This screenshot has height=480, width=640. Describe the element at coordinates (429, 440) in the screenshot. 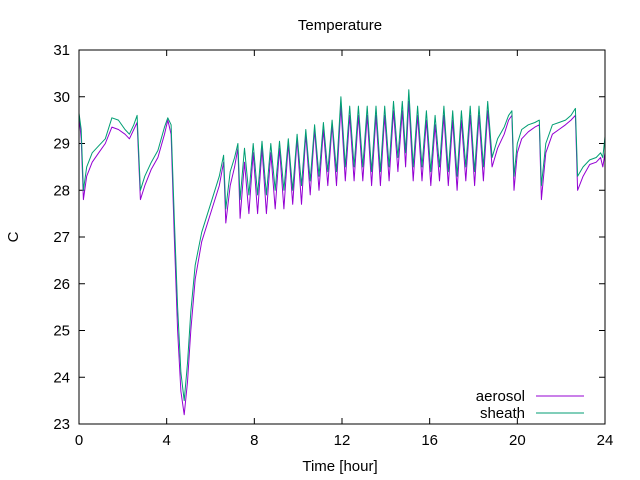

I see `x-tick-label: 16` at that location.